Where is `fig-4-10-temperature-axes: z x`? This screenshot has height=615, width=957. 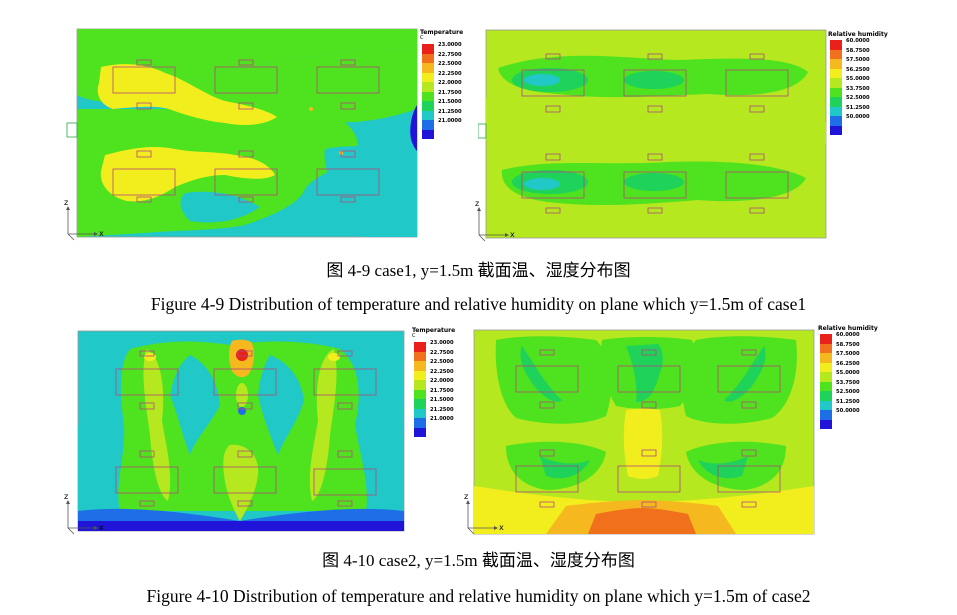
fig-4-10-temperature-axes: z x is located at coordinates (87, 516).